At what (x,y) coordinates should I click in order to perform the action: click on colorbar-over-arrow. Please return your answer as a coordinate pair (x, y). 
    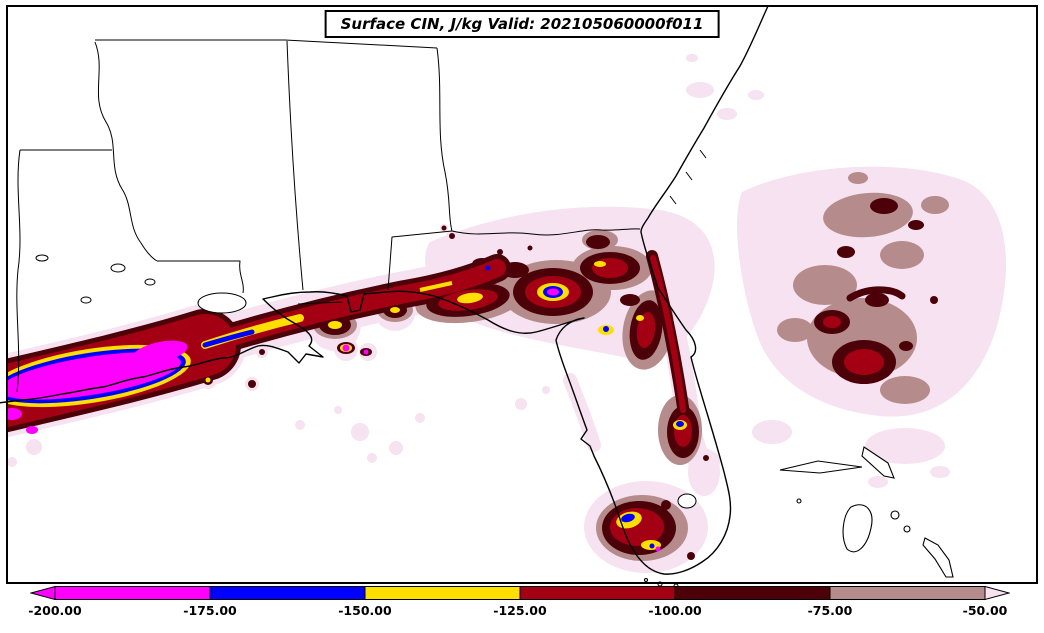
    Looking at the image, I should click on (997, 593).